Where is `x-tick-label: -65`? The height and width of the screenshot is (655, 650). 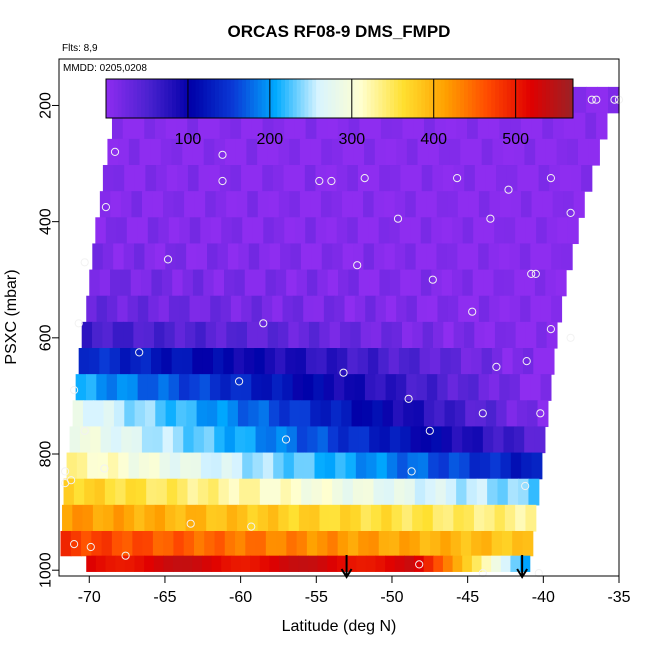
x-tick-label: -65 is located at coordinates (164, 597).